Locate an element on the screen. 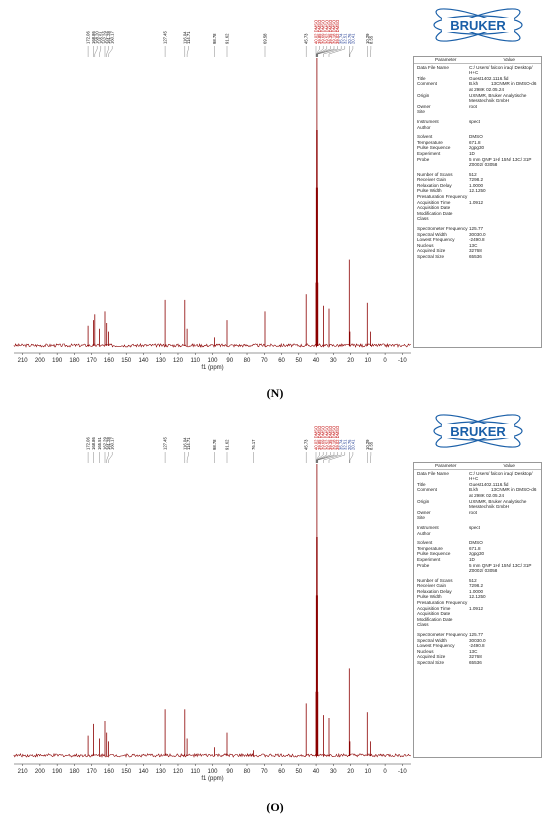  peak-label: 39.69 DMSO is located at coordinates (323, 31).